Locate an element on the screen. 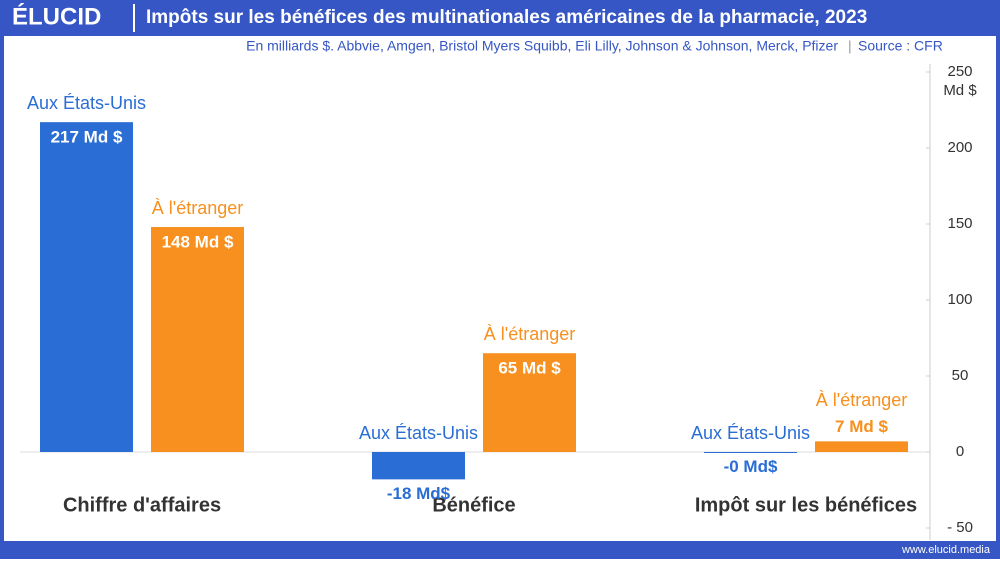  y-tick-label: 200 is located at coordinates (959, 147).